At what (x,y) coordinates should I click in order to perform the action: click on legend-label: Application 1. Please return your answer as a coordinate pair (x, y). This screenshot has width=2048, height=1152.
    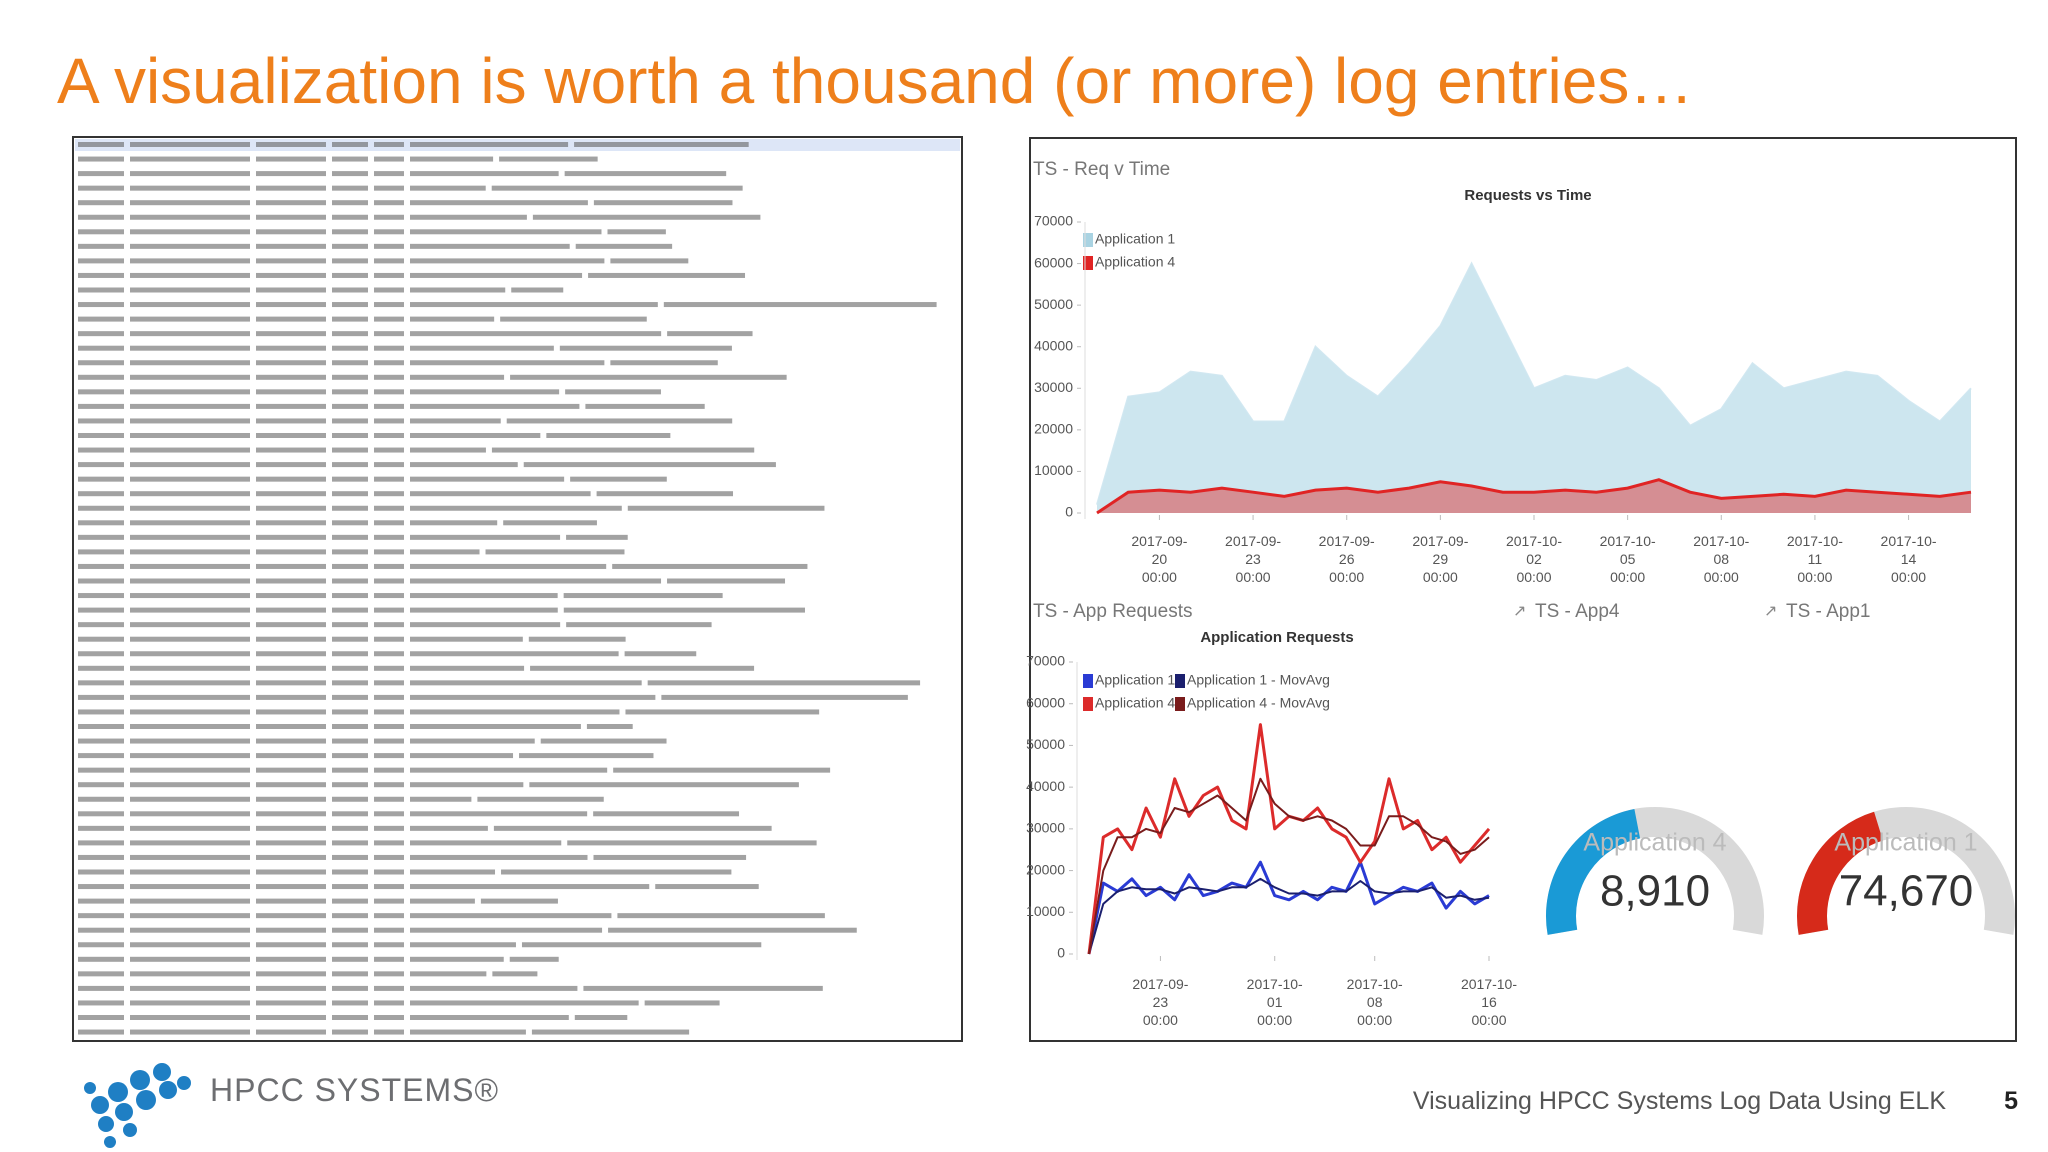
    Looking at the image, I should click on (1135, 680).